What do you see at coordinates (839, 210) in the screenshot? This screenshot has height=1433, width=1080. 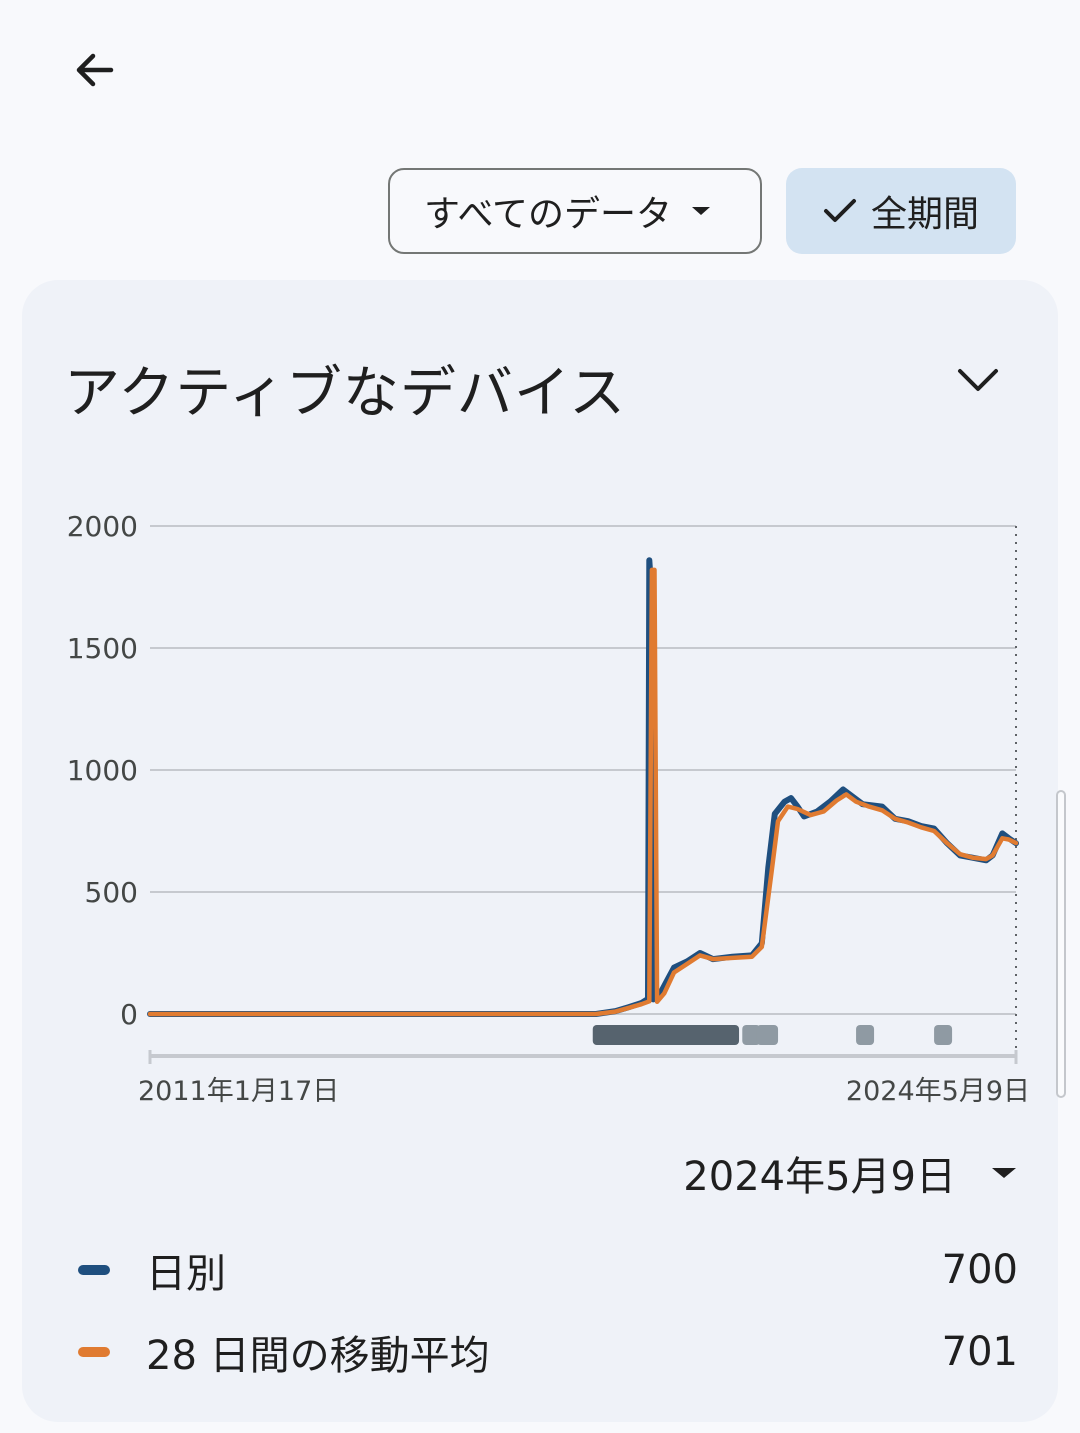 I see `check-icon` at bounding box center [839, 210].